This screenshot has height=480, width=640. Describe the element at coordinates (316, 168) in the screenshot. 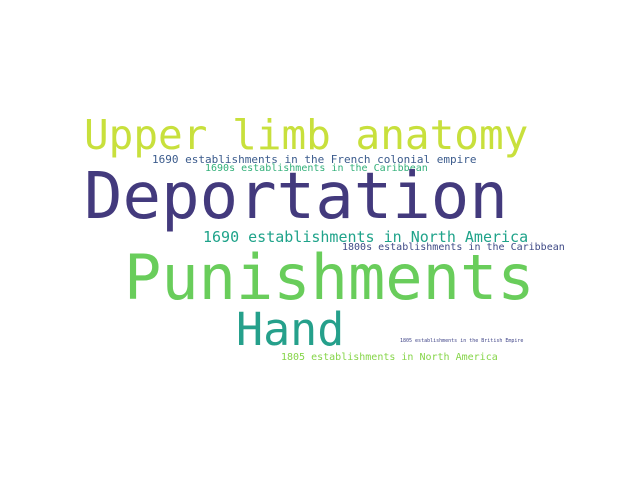

I see `word-1690s-caribbean: 1690s establishments in the Caribbean` at that location.